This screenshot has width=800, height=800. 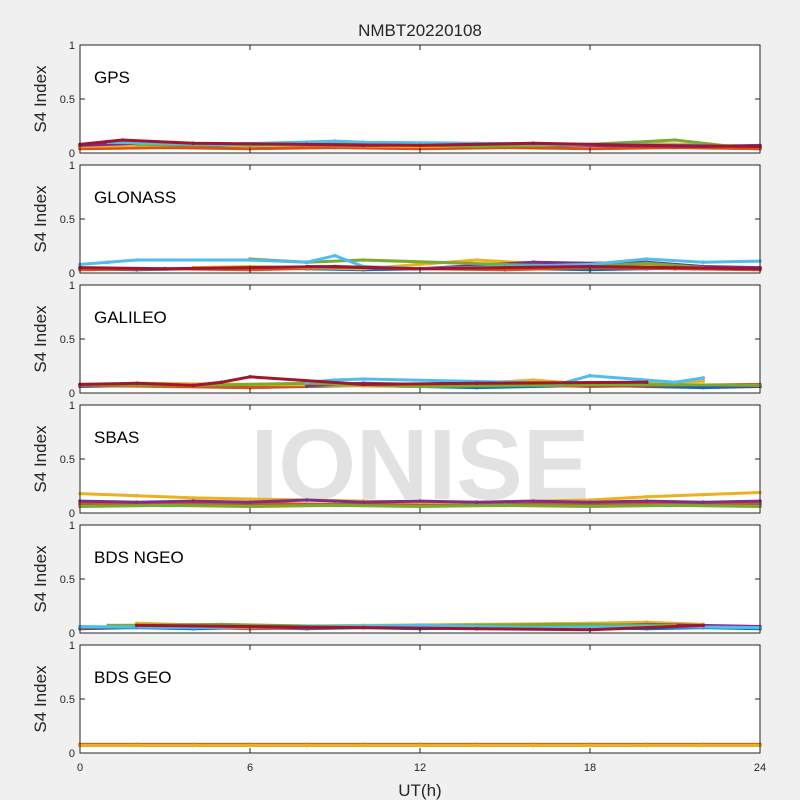 What do you see at coordinates (760, 768) in the screenshot?
I see `x-tick-label: 24` at bounding box center [760, 768].